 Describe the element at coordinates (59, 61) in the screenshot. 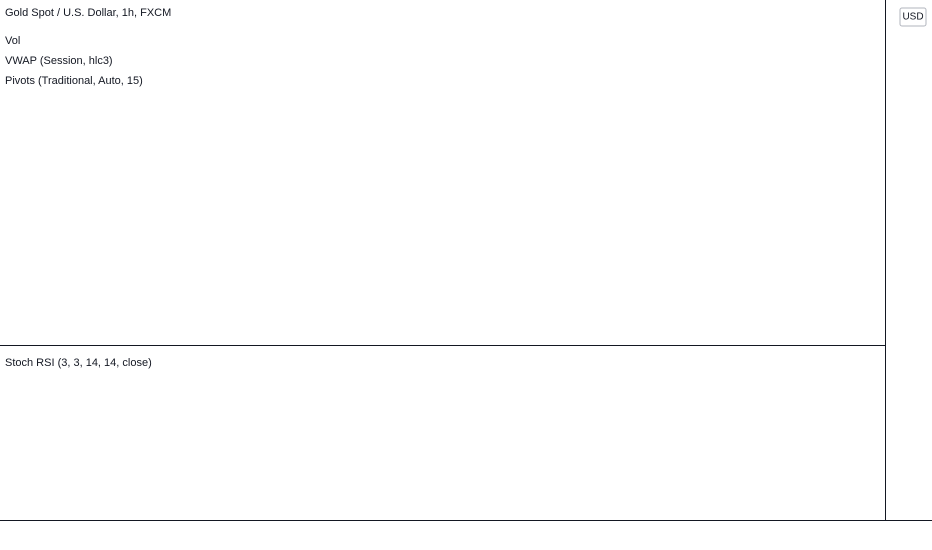

I see `legend-item: VWAP (Session, hlc3)` at that location.